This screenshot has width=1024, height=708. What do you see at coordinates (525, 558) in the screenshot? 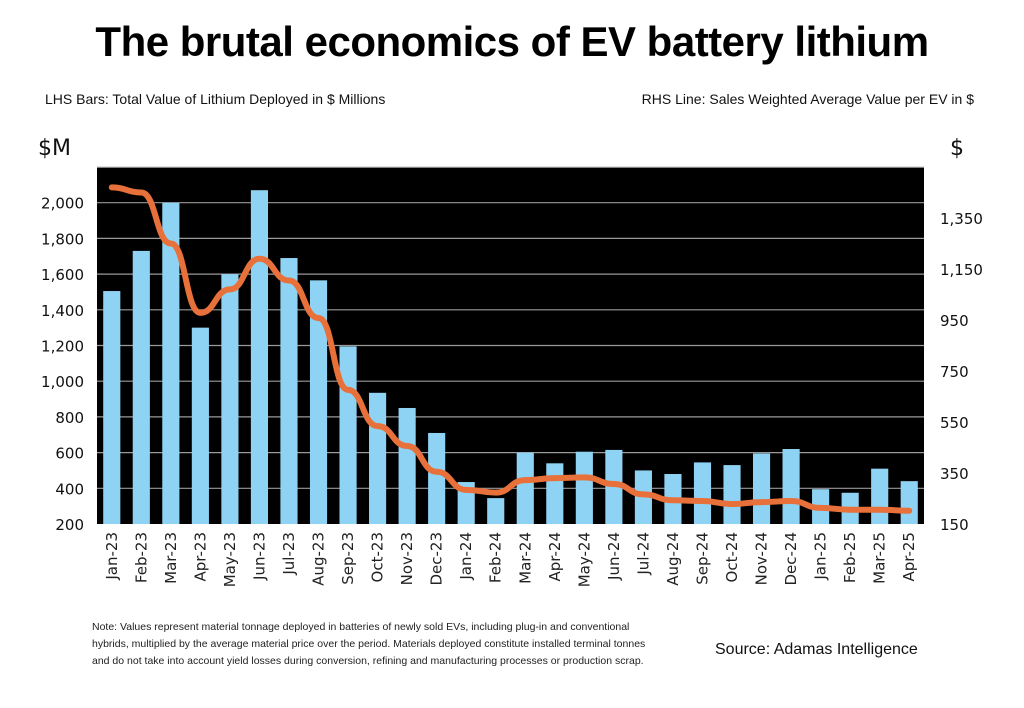
I see `x-tick-label: Mar-24` at bounding box center [525, 558].